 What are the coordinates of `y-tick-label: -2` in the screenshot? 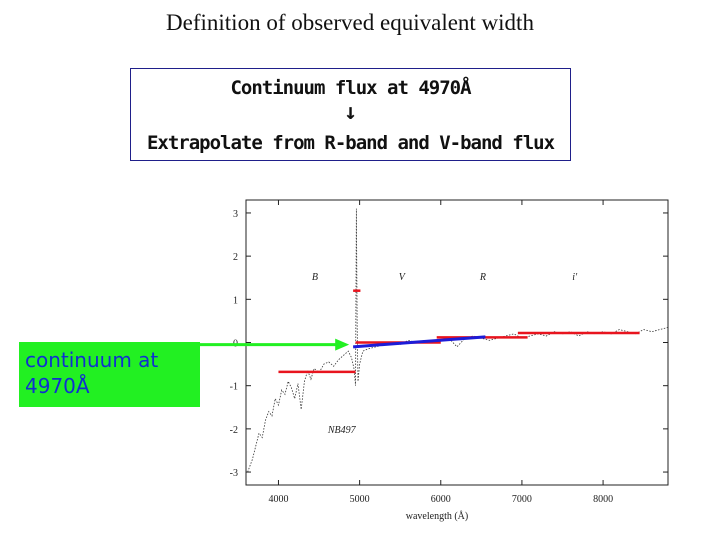 It's located at (234, 430).